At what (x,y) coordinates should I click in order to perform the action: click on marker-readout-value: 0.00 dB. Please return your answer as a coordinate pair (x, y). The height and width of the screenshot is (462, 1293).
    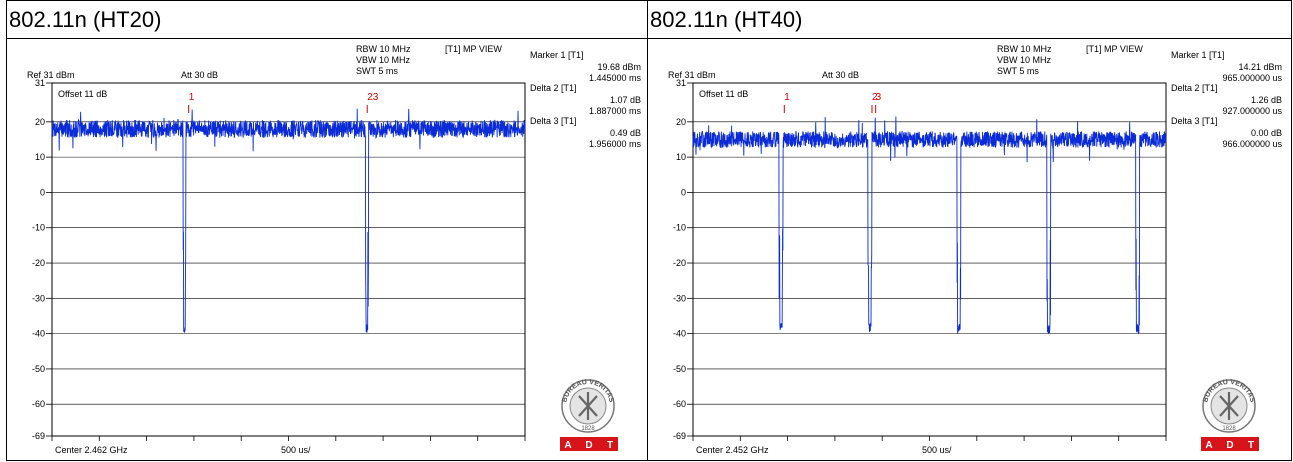
    Looking at the image, I should click on (1266, 133).